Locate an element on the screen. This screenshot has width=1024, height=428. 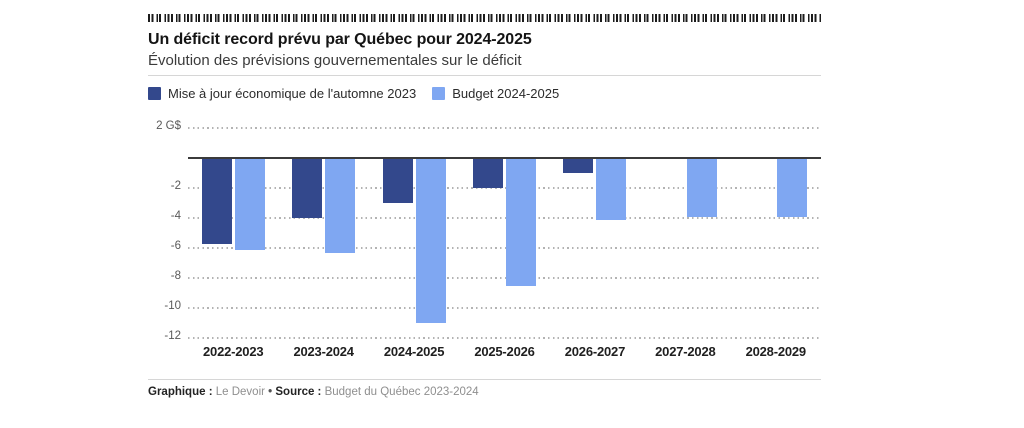
legend-item-mise-a-jour: Mise à jour économique de l'automne 2023 is located at coordinates (282, 93).